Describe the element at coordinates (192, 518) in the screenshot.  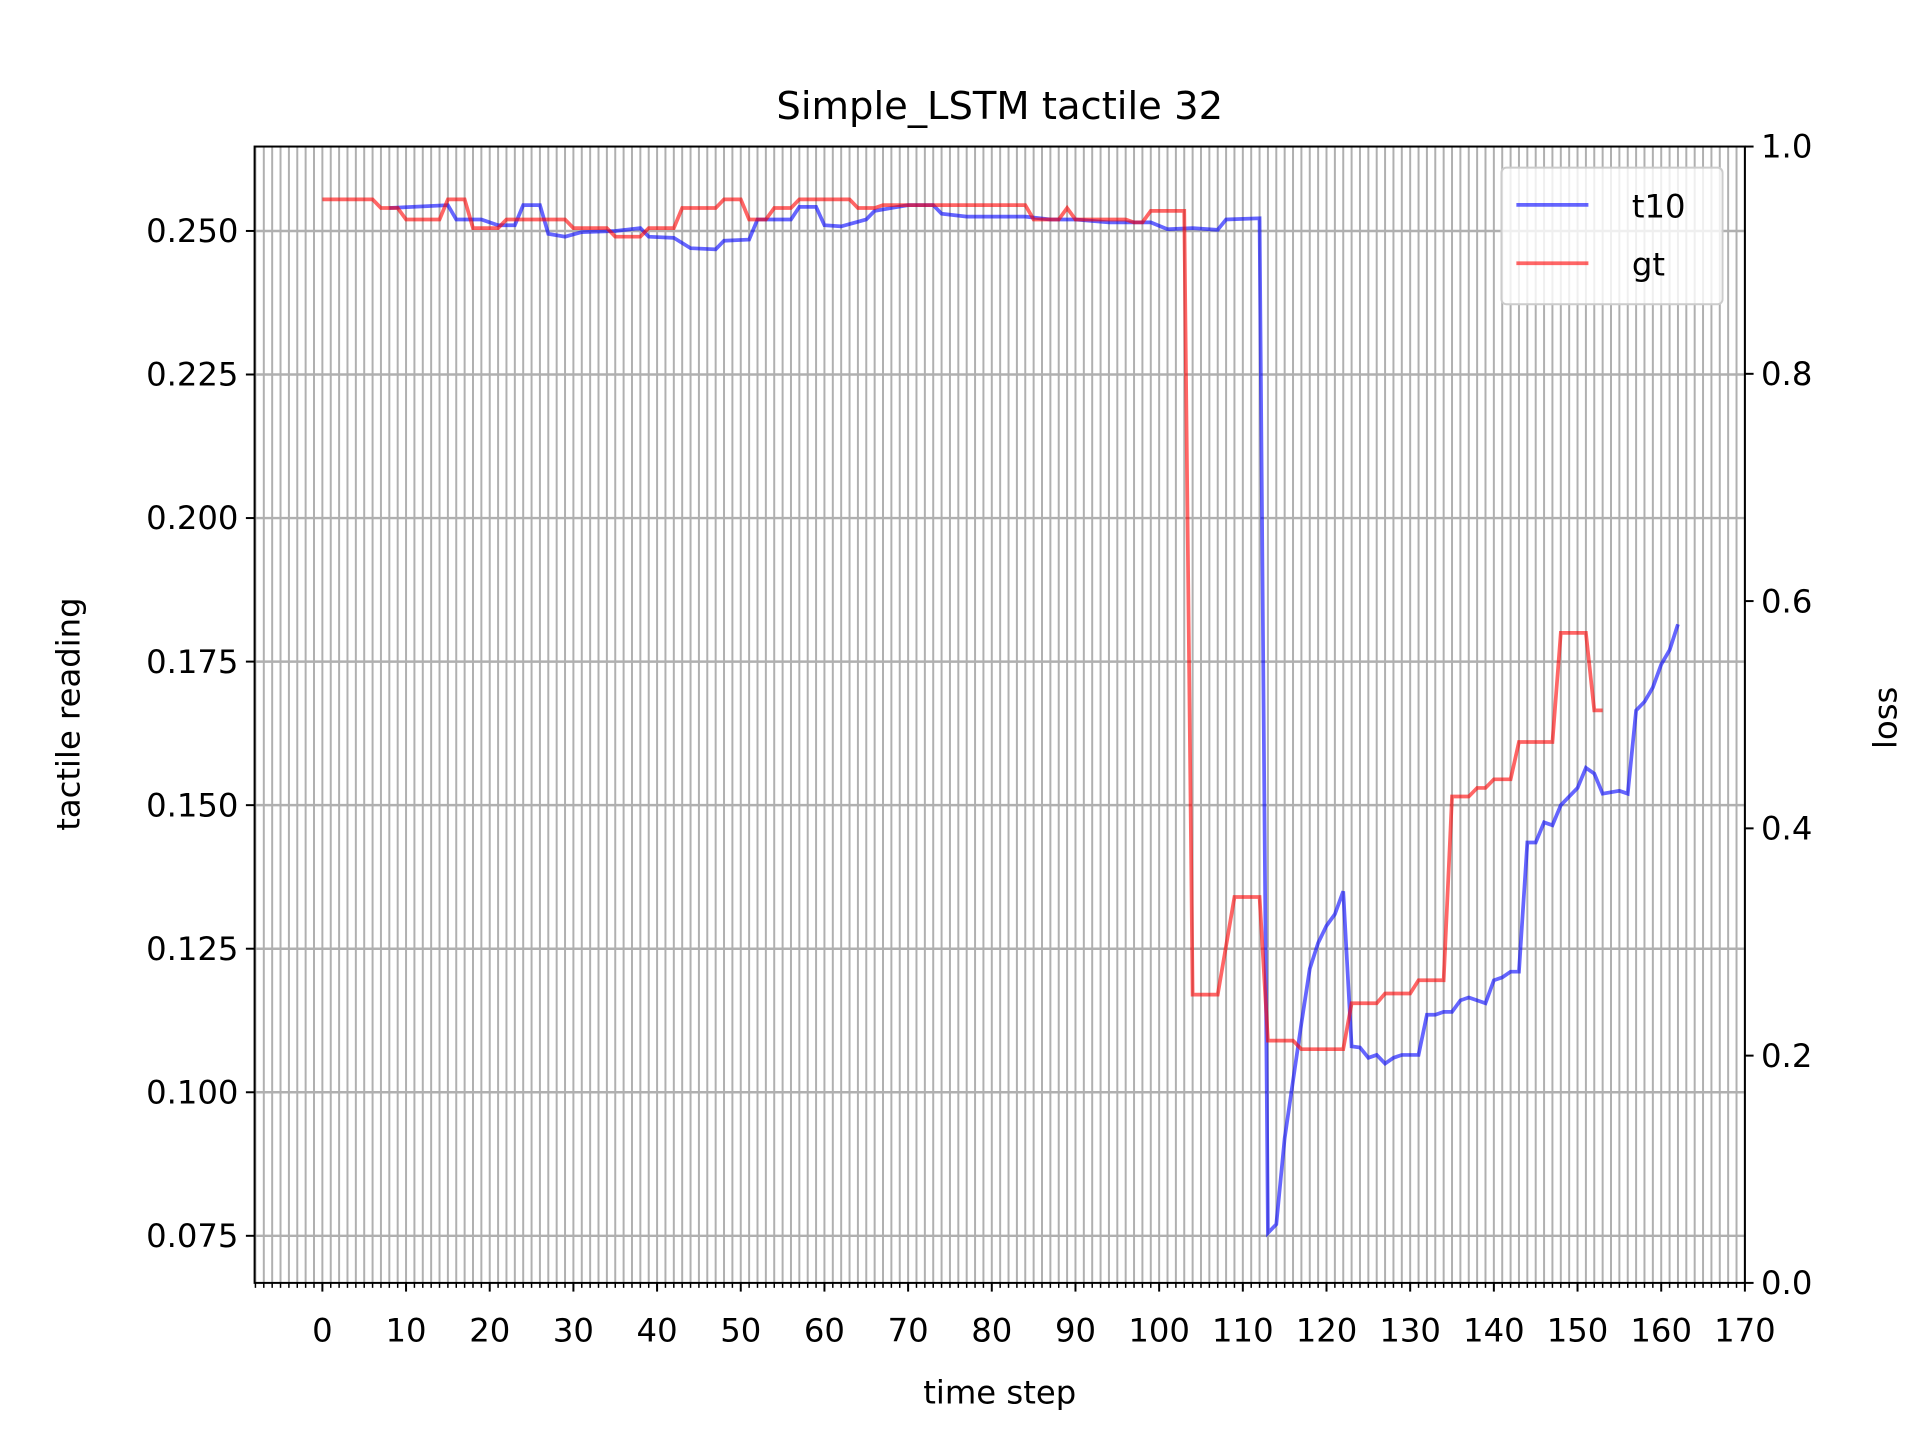
I see `y-tick-label: 0.200` at that location.